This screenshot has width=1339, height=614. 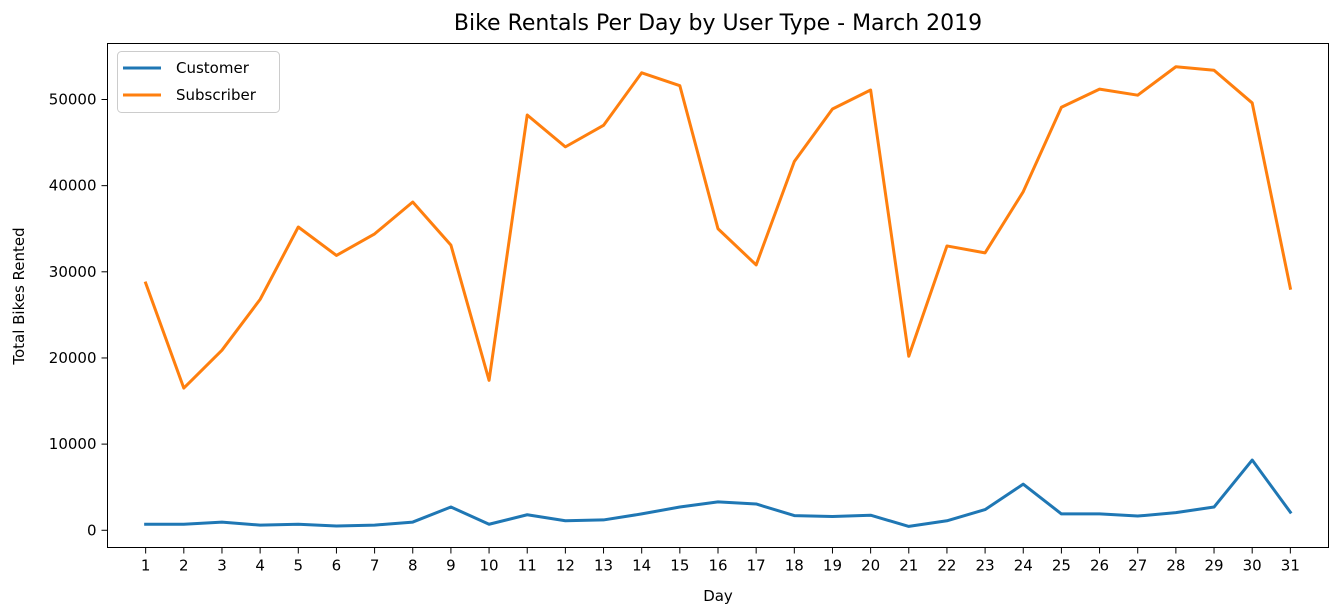 What do you see at coordinates (299, 566) in the screenshot?
I see `x-tick-label: 5` at bounding box center [299, 566].